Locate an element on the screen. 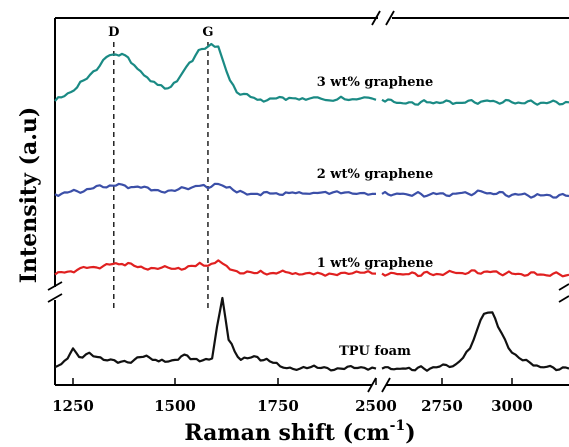 This screenshot has height=447, width=569. x-axis-title: Raman shift (cm-1) is located at coordinates (299, 432).